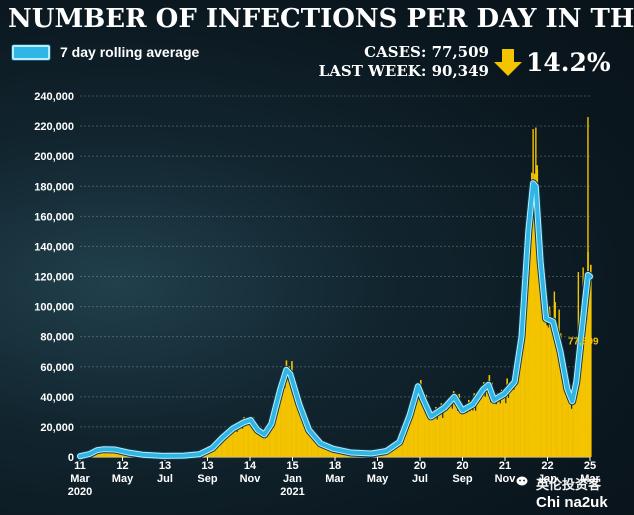  Describe the element at coordinates (57, 428) in the screenshot. I see `y-tick-label: 20,000` at that location.